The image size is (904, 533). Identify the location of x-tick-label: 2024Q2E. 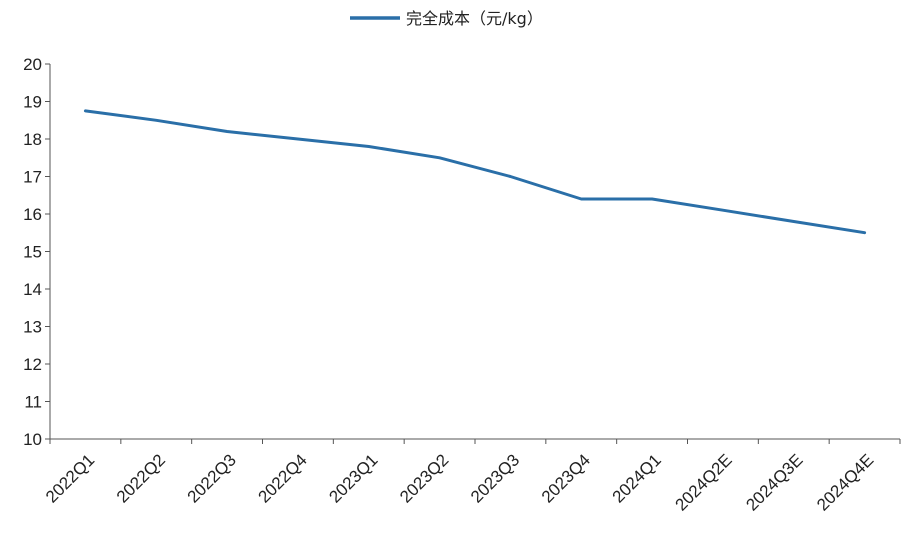
(704, 482).